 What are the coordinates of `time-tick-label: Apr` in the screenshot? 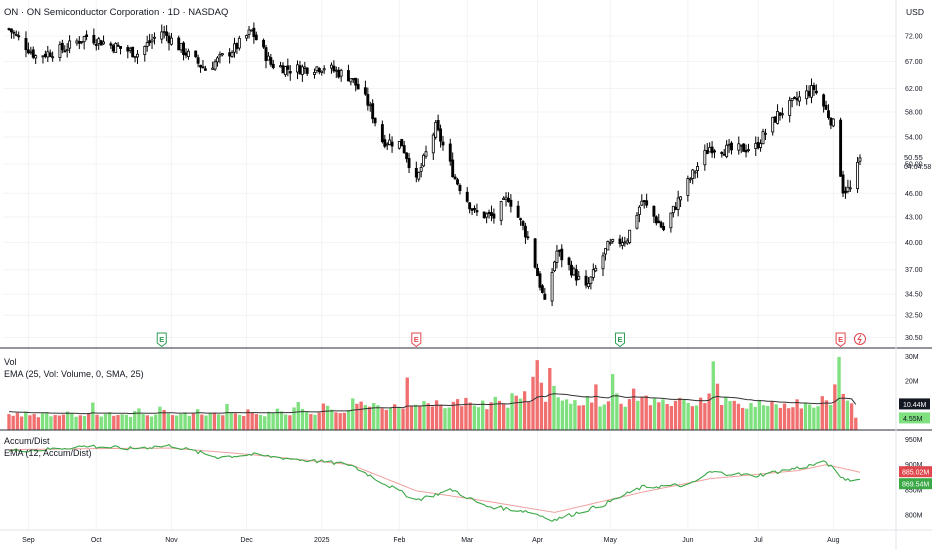 It's located at (538, 540).